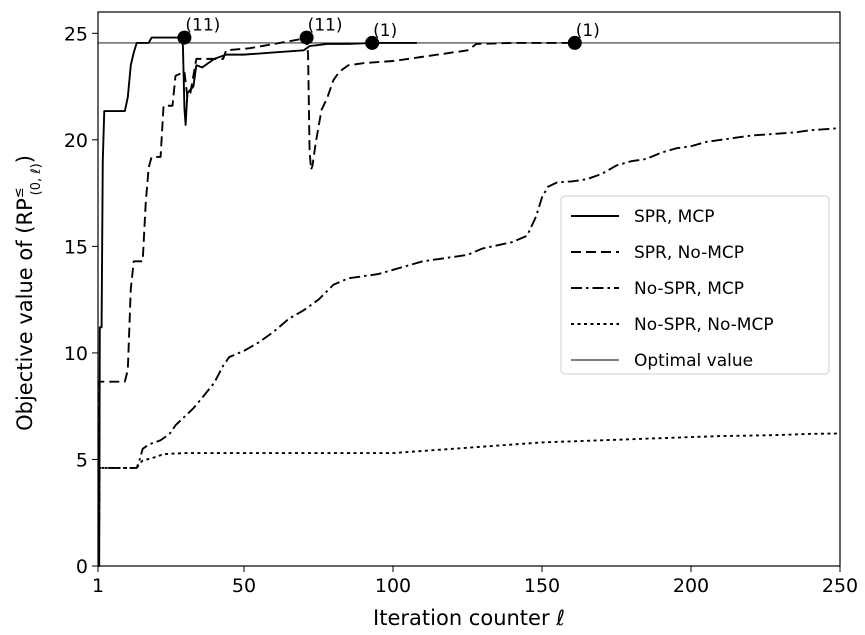 This screenshot has width=865, height=635. Describe the element at coordinates (202, 26) in the screenshot. I see `annotation-label-0: (11)` at that location.